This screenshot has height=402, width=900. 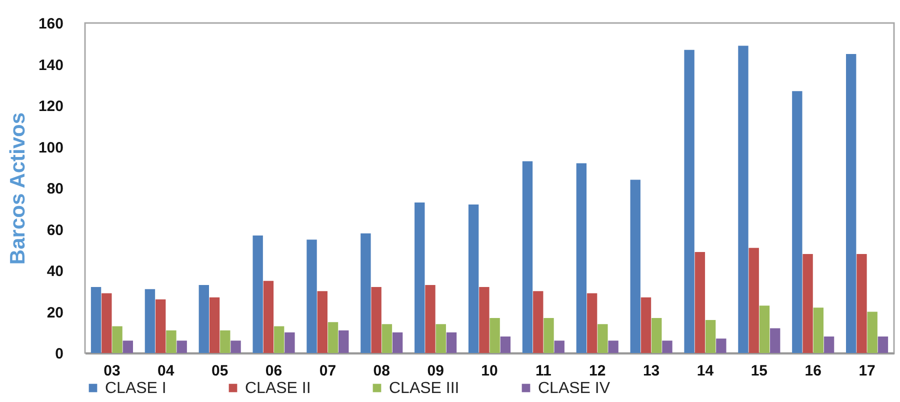 What do you see at coordinates (219, 371) in the screenshot?
I see `x-tick-label: 05` at bounding box center [219, 371].